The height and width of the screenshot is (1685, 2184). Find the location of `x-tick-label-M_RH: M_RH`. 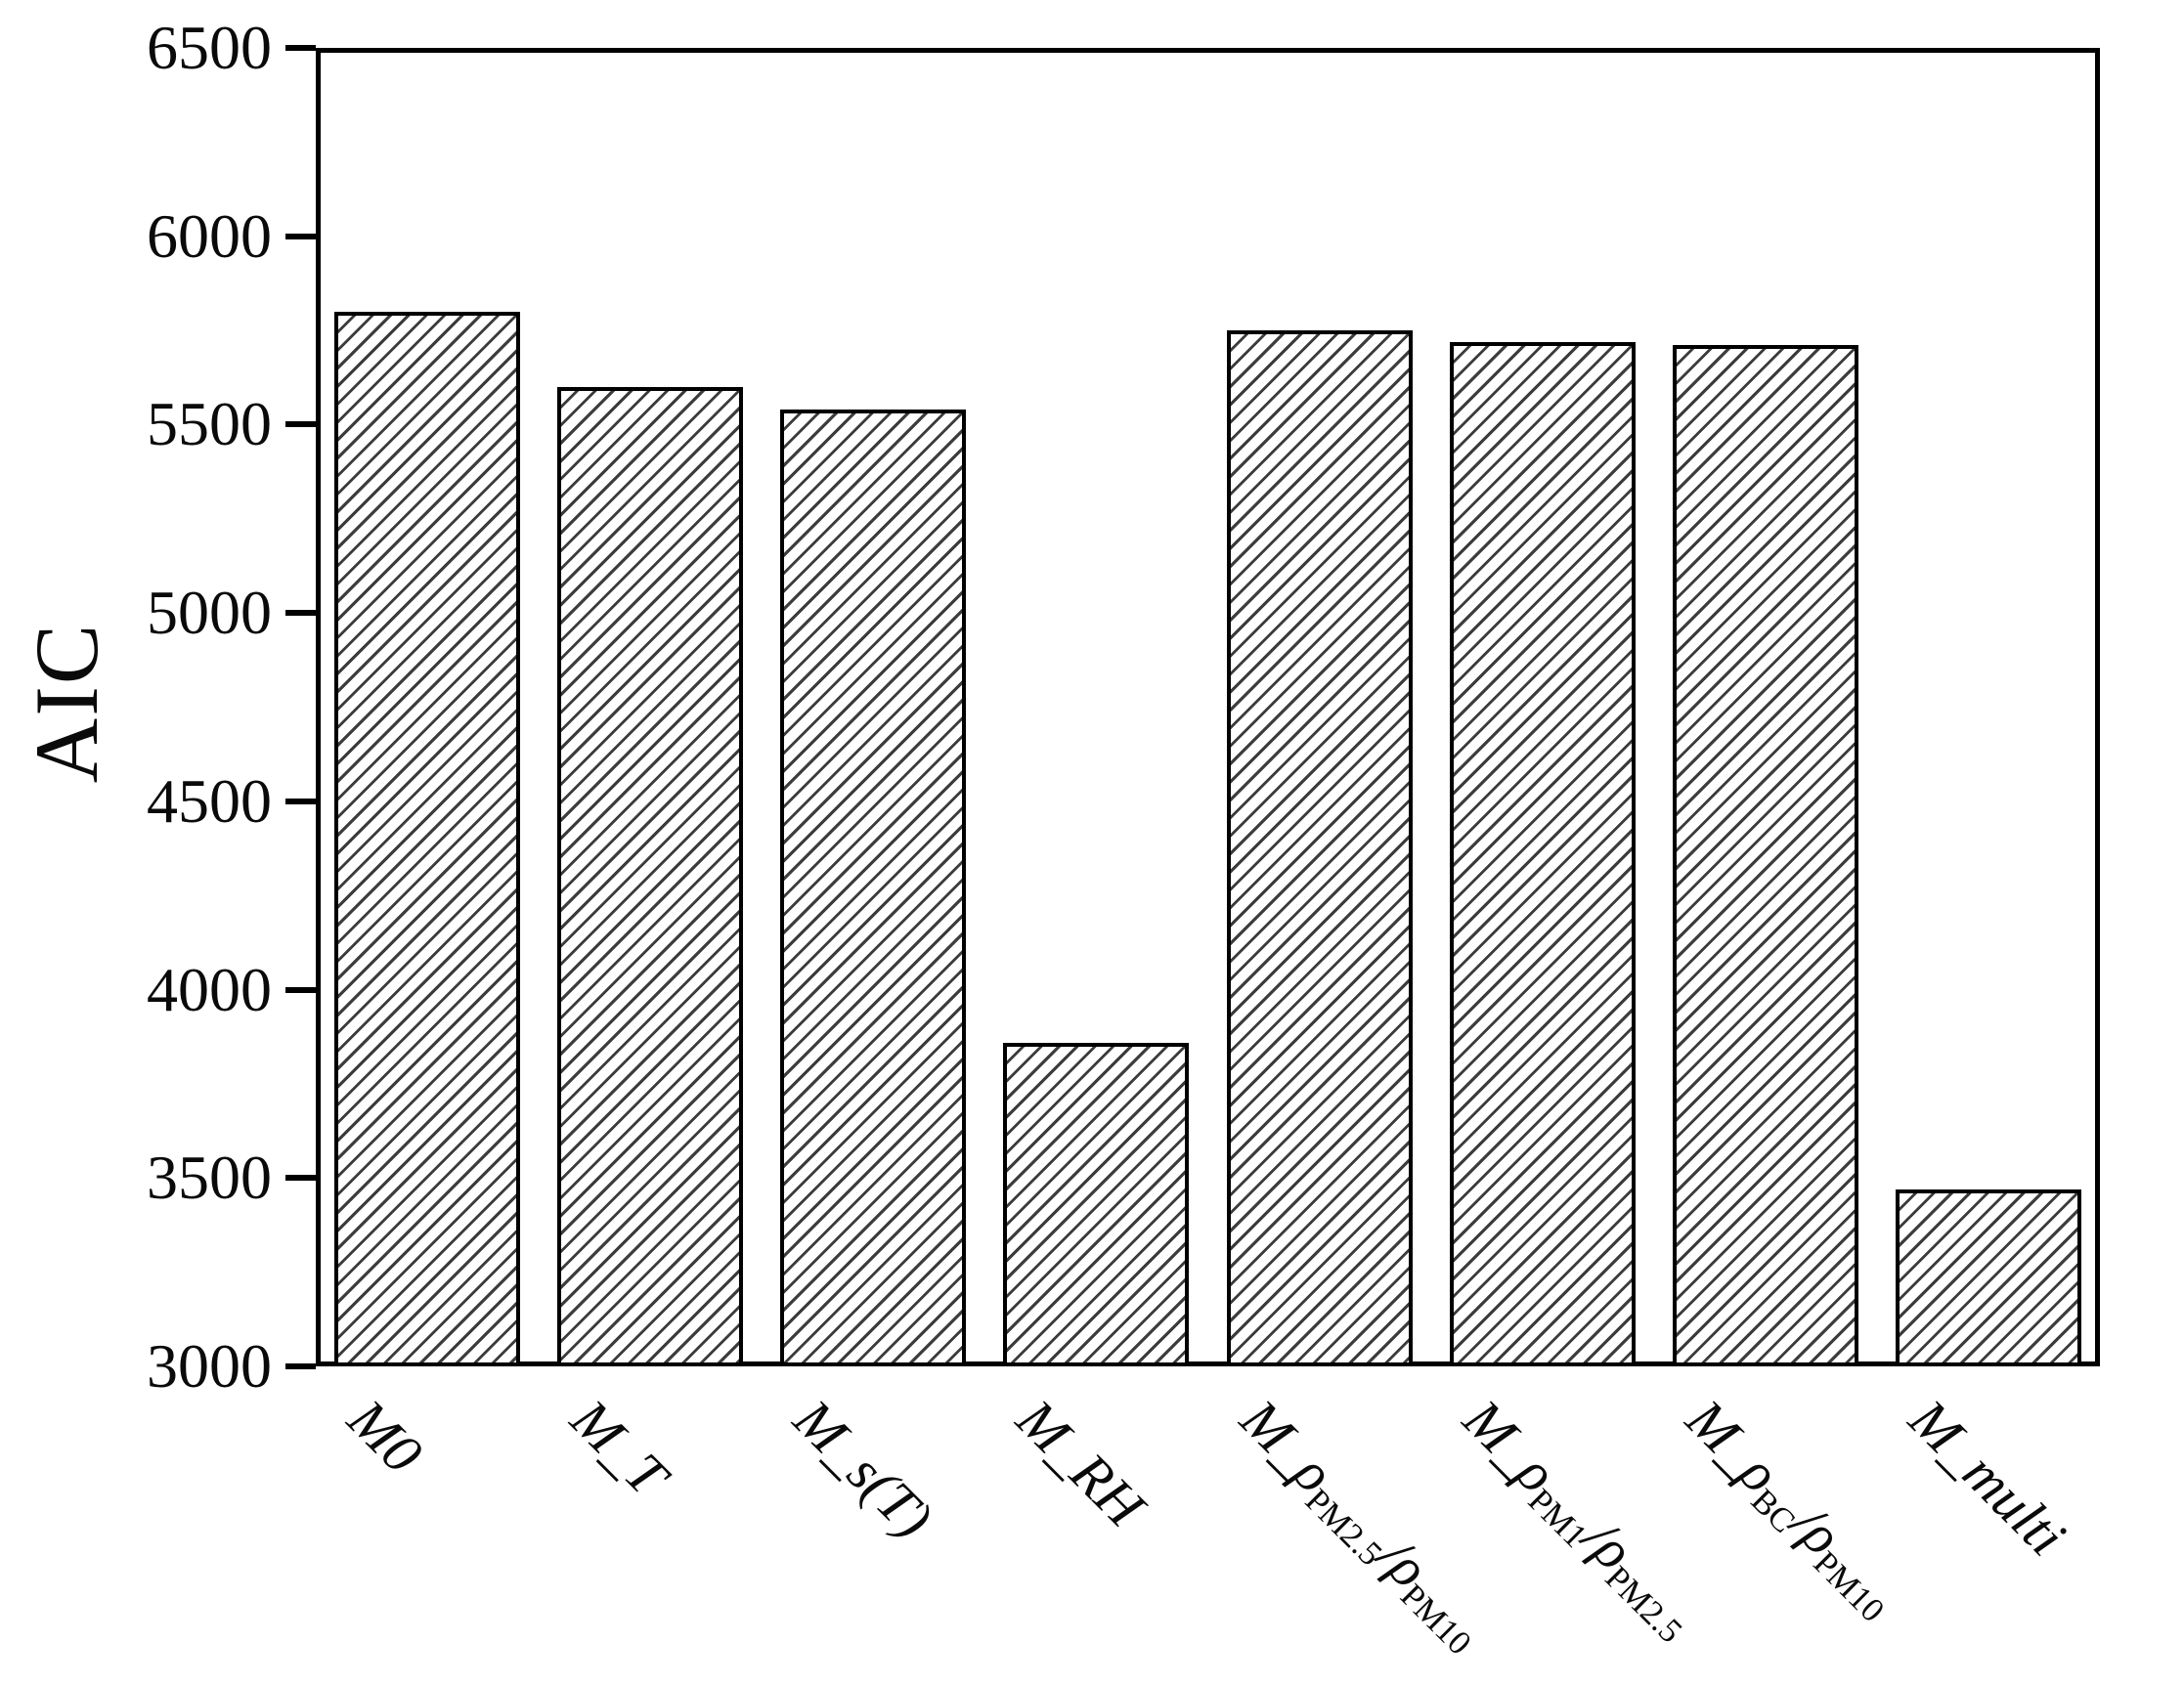

x-tick-label-M_RH: M_RH is located at coordinates (1081, 1463).